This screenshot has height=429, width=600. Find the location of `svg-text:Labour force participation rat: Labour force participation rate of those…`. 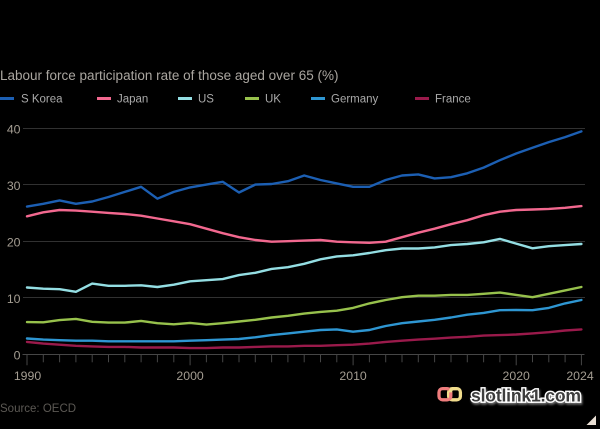

svg-text:Labour force participation rat: Labour force participation rate of those… is located at coordinates (169, 75).